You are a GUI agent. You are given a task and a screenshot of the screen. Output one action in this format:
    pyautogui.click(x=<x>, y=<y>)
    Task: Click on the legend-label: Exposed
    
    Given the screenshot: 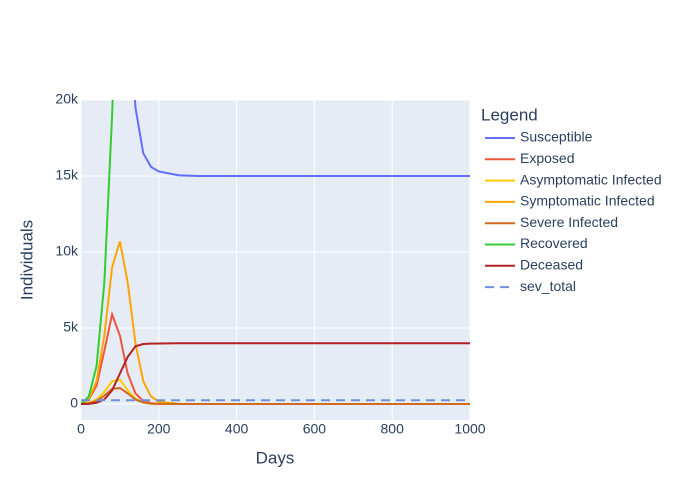 What is the action you would take?
    pyautogui.click(x=547, y=158)
    